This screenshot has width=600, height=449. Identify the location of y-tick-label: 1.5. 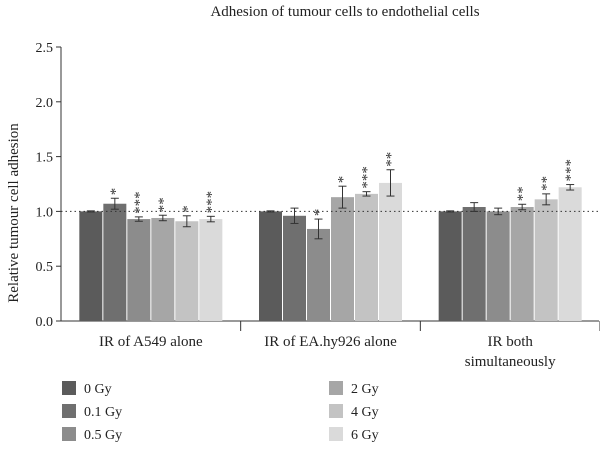
(45, 158).